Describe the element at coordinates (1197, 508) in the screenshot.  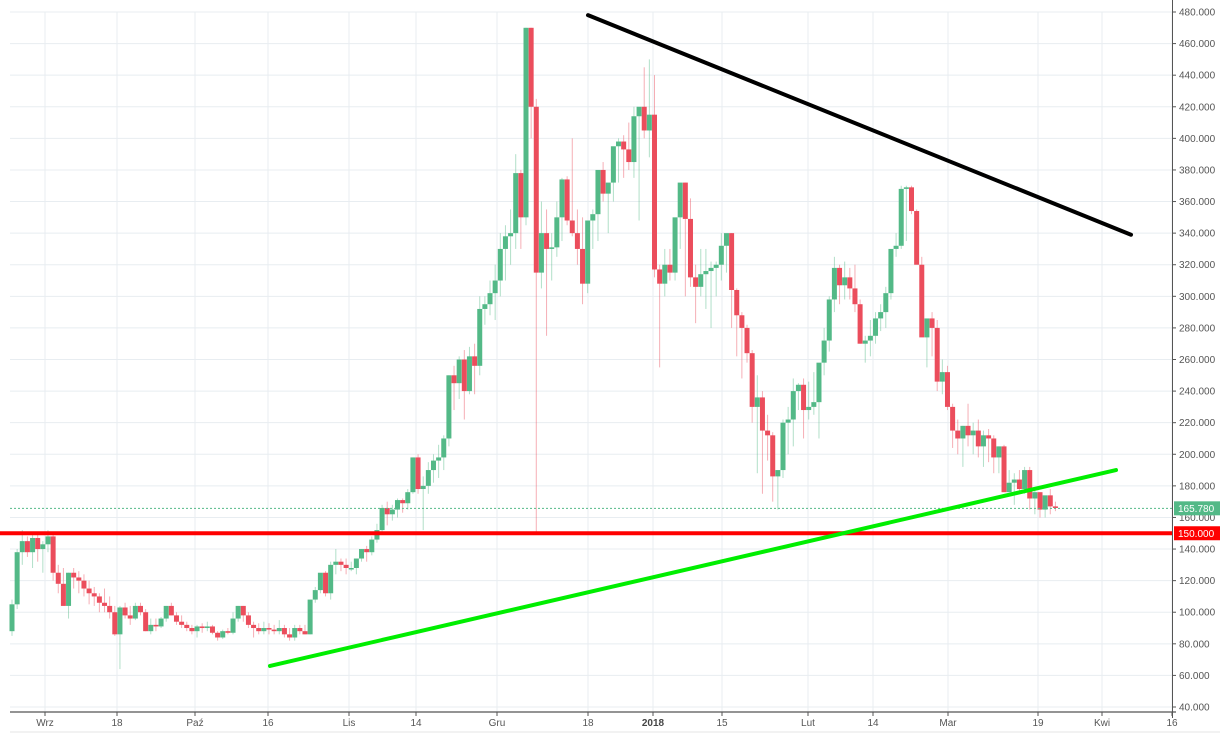
I see `last-price-badge` at that location.